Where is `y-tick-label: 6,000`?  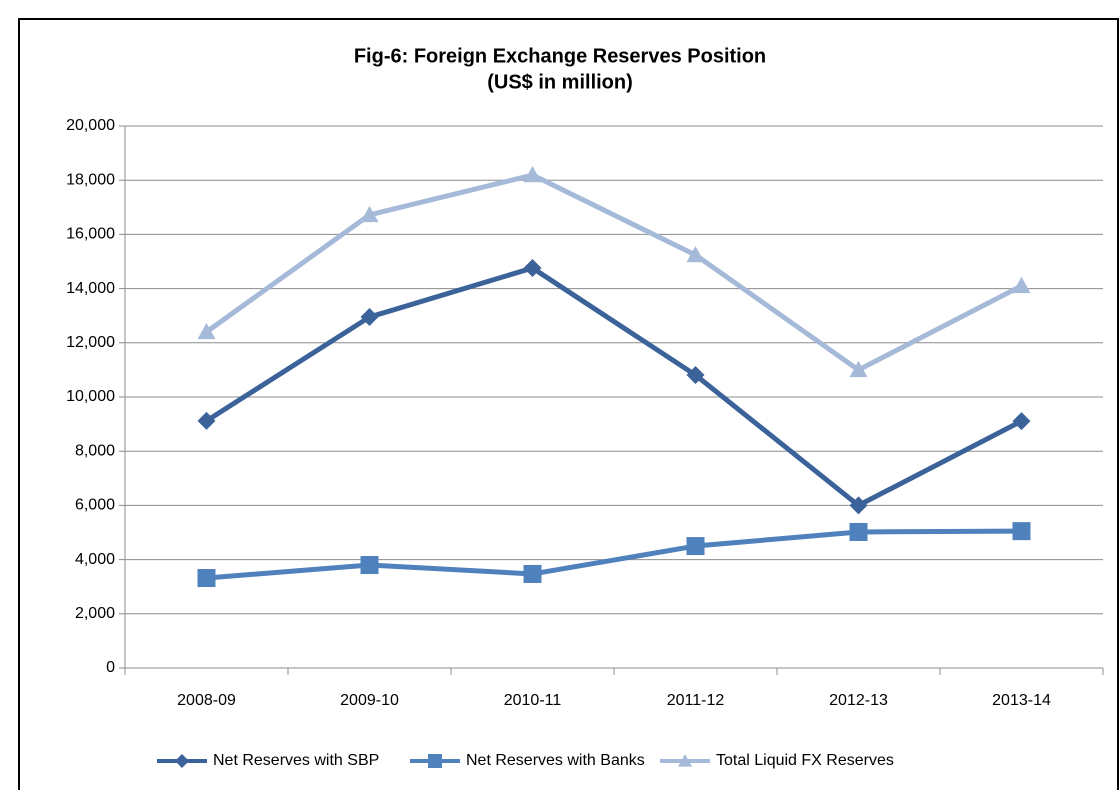 y-tick-label: 6,000 is located at coordinates (95, 505).